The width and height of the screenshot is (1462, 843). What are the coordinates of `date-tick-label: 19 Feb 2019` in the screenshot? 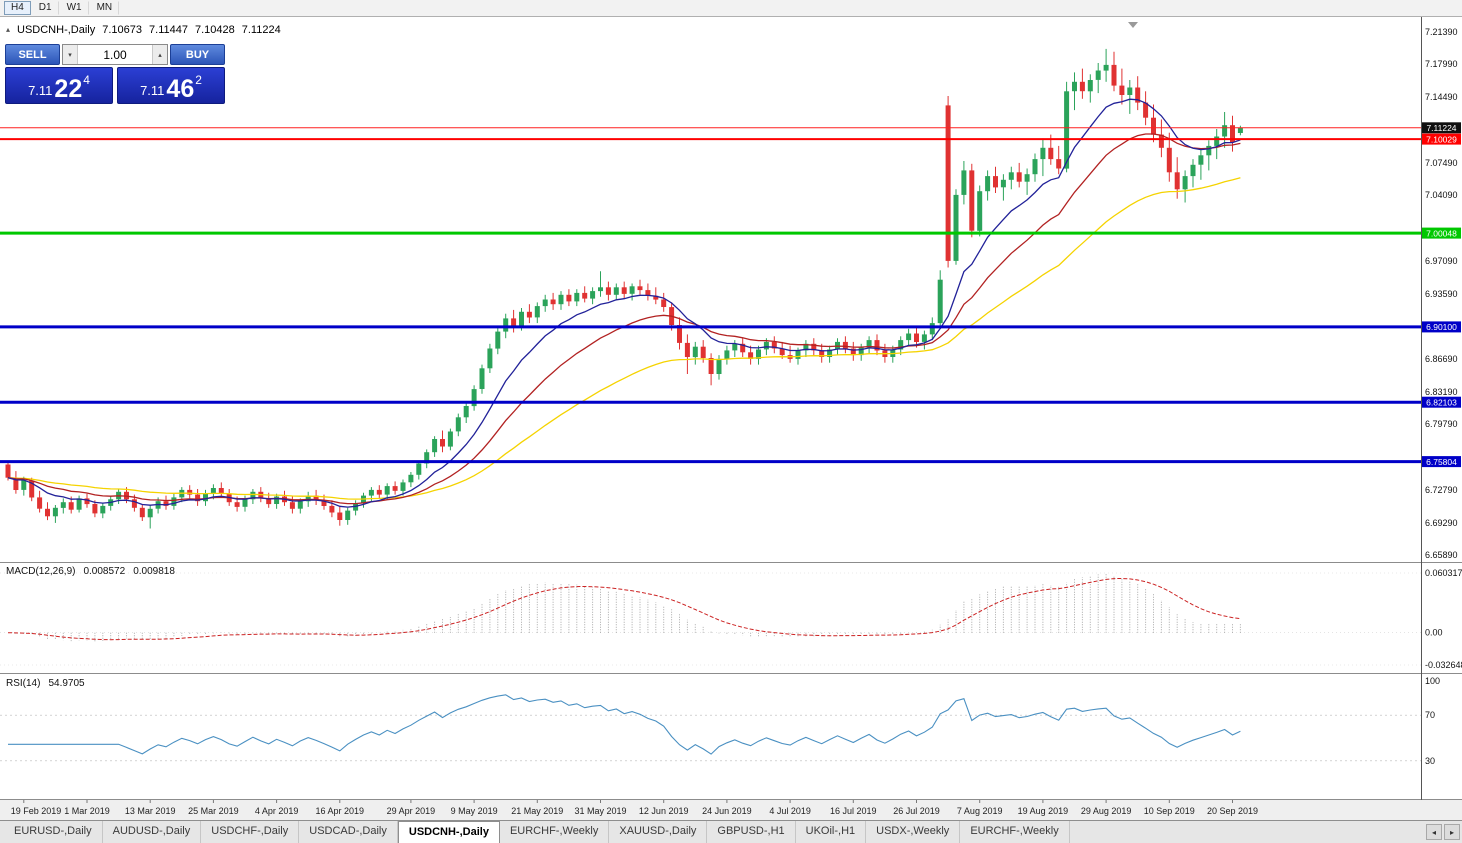 It's located at (36, 811).